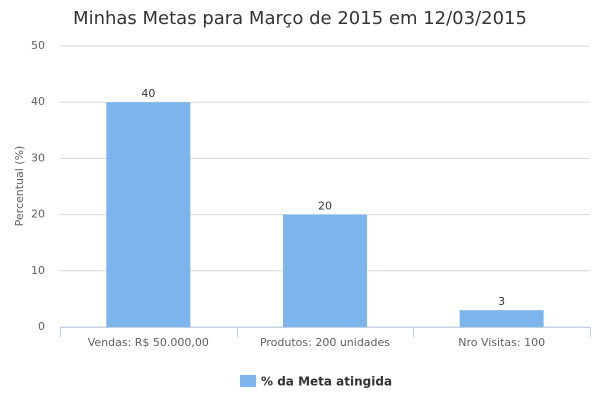 The image size is (600, 400). Describe the element at coordinates (38, 214) in the screenshot. I see `y-tick-label: 20` at that location.